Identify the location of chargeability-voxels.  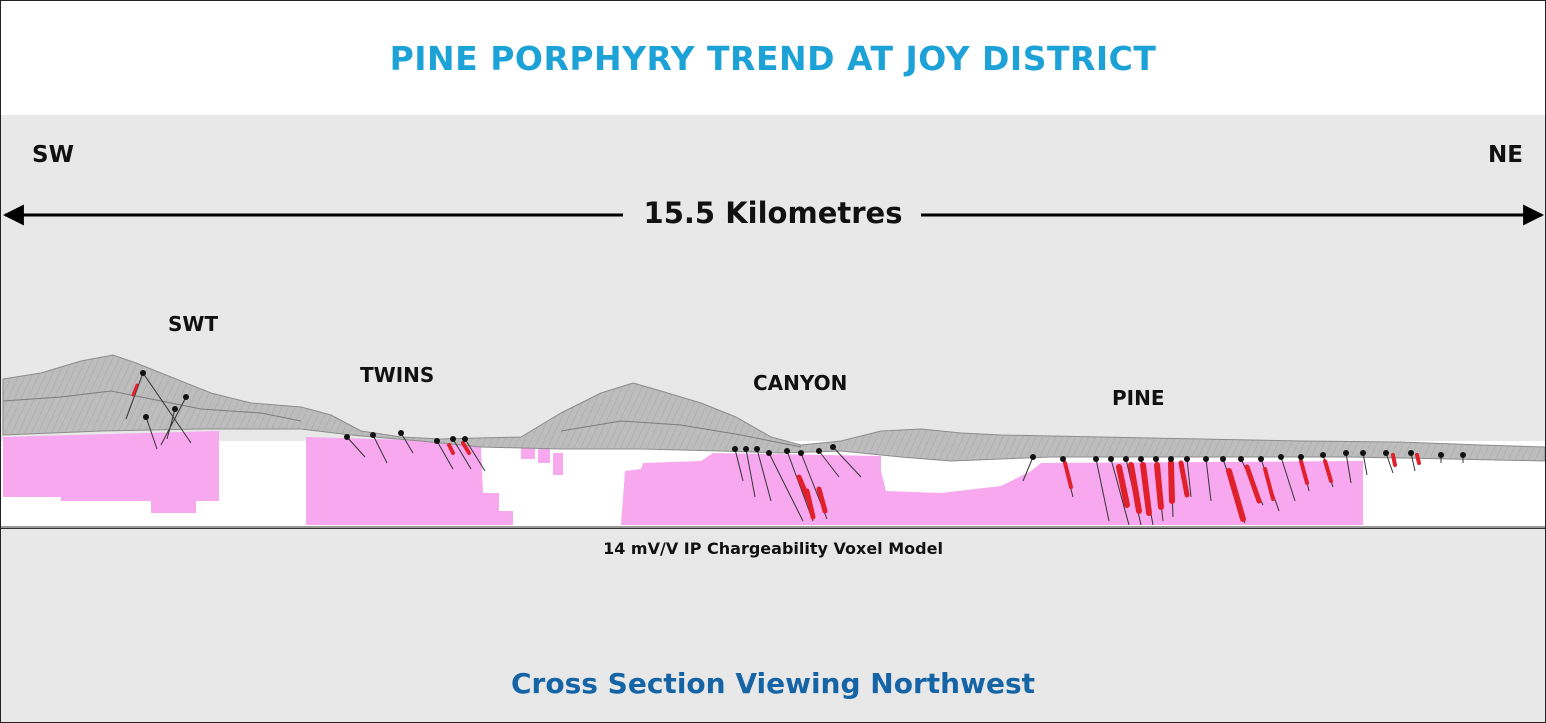
(683, 478).